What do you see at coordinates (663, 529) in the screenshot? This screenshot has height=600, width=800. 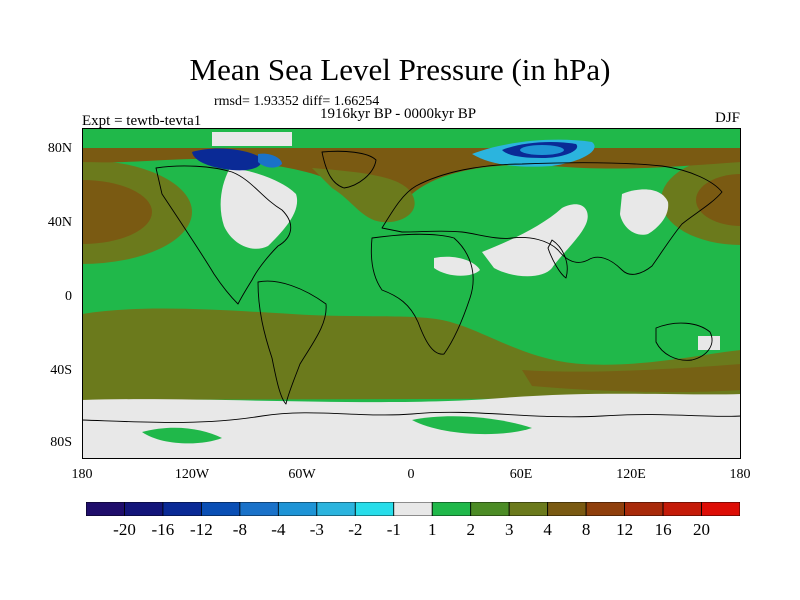 I see `colorbar-label: 16` at bounding box center [663, 529].